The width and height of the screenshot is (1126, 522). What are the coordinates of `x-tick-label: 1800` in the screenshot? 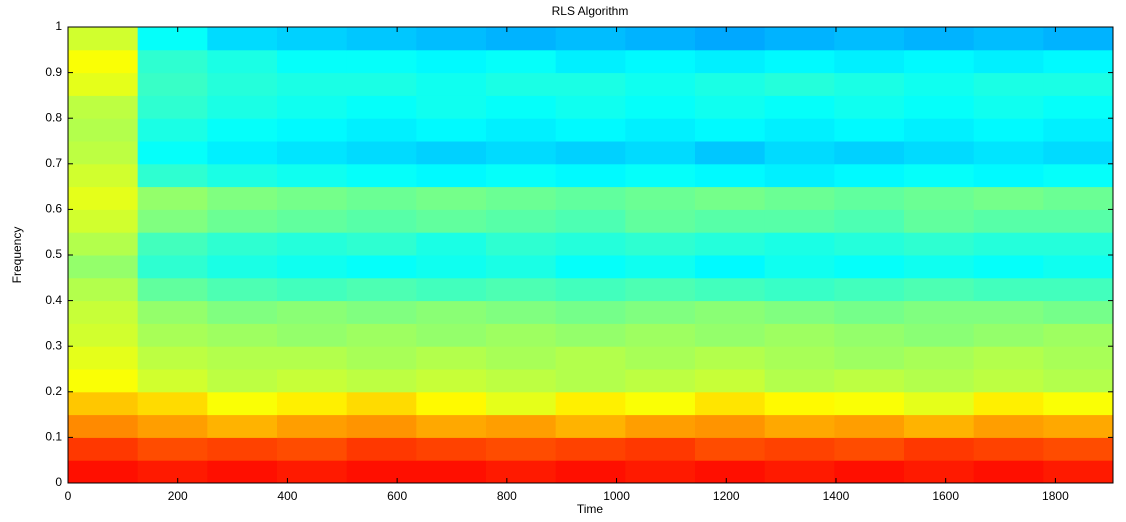 It's located at (1055, 496).